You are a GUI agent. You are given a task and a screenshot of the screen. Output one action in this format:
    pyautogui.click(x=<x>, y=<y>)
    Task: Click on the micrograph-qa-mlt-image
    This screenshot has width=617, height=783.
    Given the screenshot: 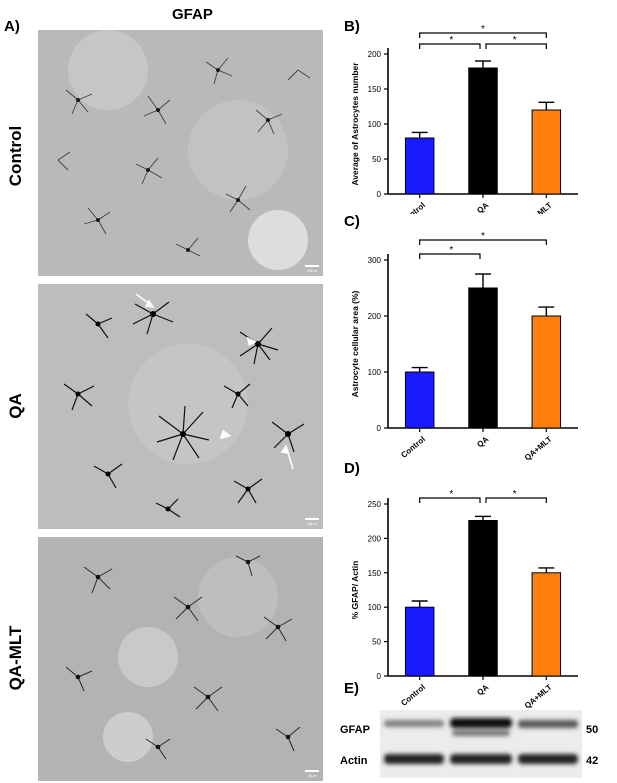 What is the action you would take?
    pyautogui.click(x=180, y=659)
    